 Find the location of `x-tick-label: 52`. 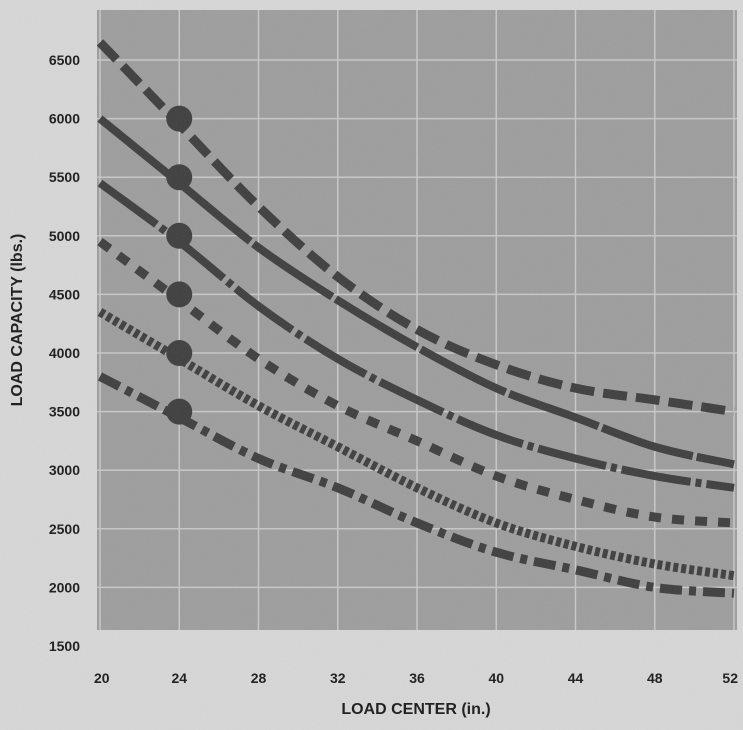

x-tick-label: 52 is located at coordinates (730, 678).